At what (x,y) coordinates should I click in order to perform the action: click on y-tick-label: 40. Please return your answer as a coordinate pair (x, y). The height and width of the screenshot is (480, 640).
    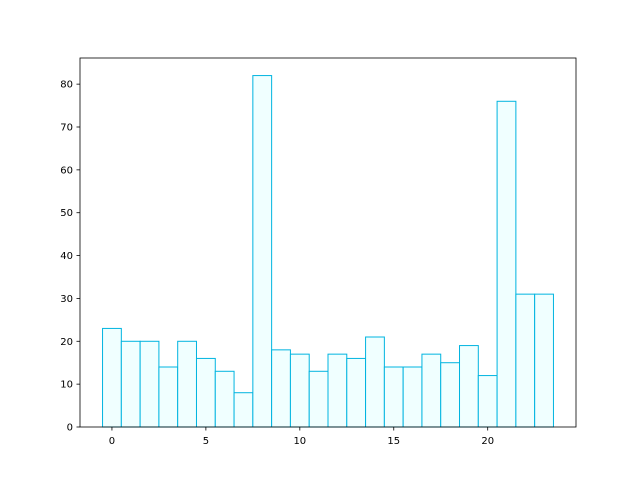
    Looking at the image, I should click on (66, 256).